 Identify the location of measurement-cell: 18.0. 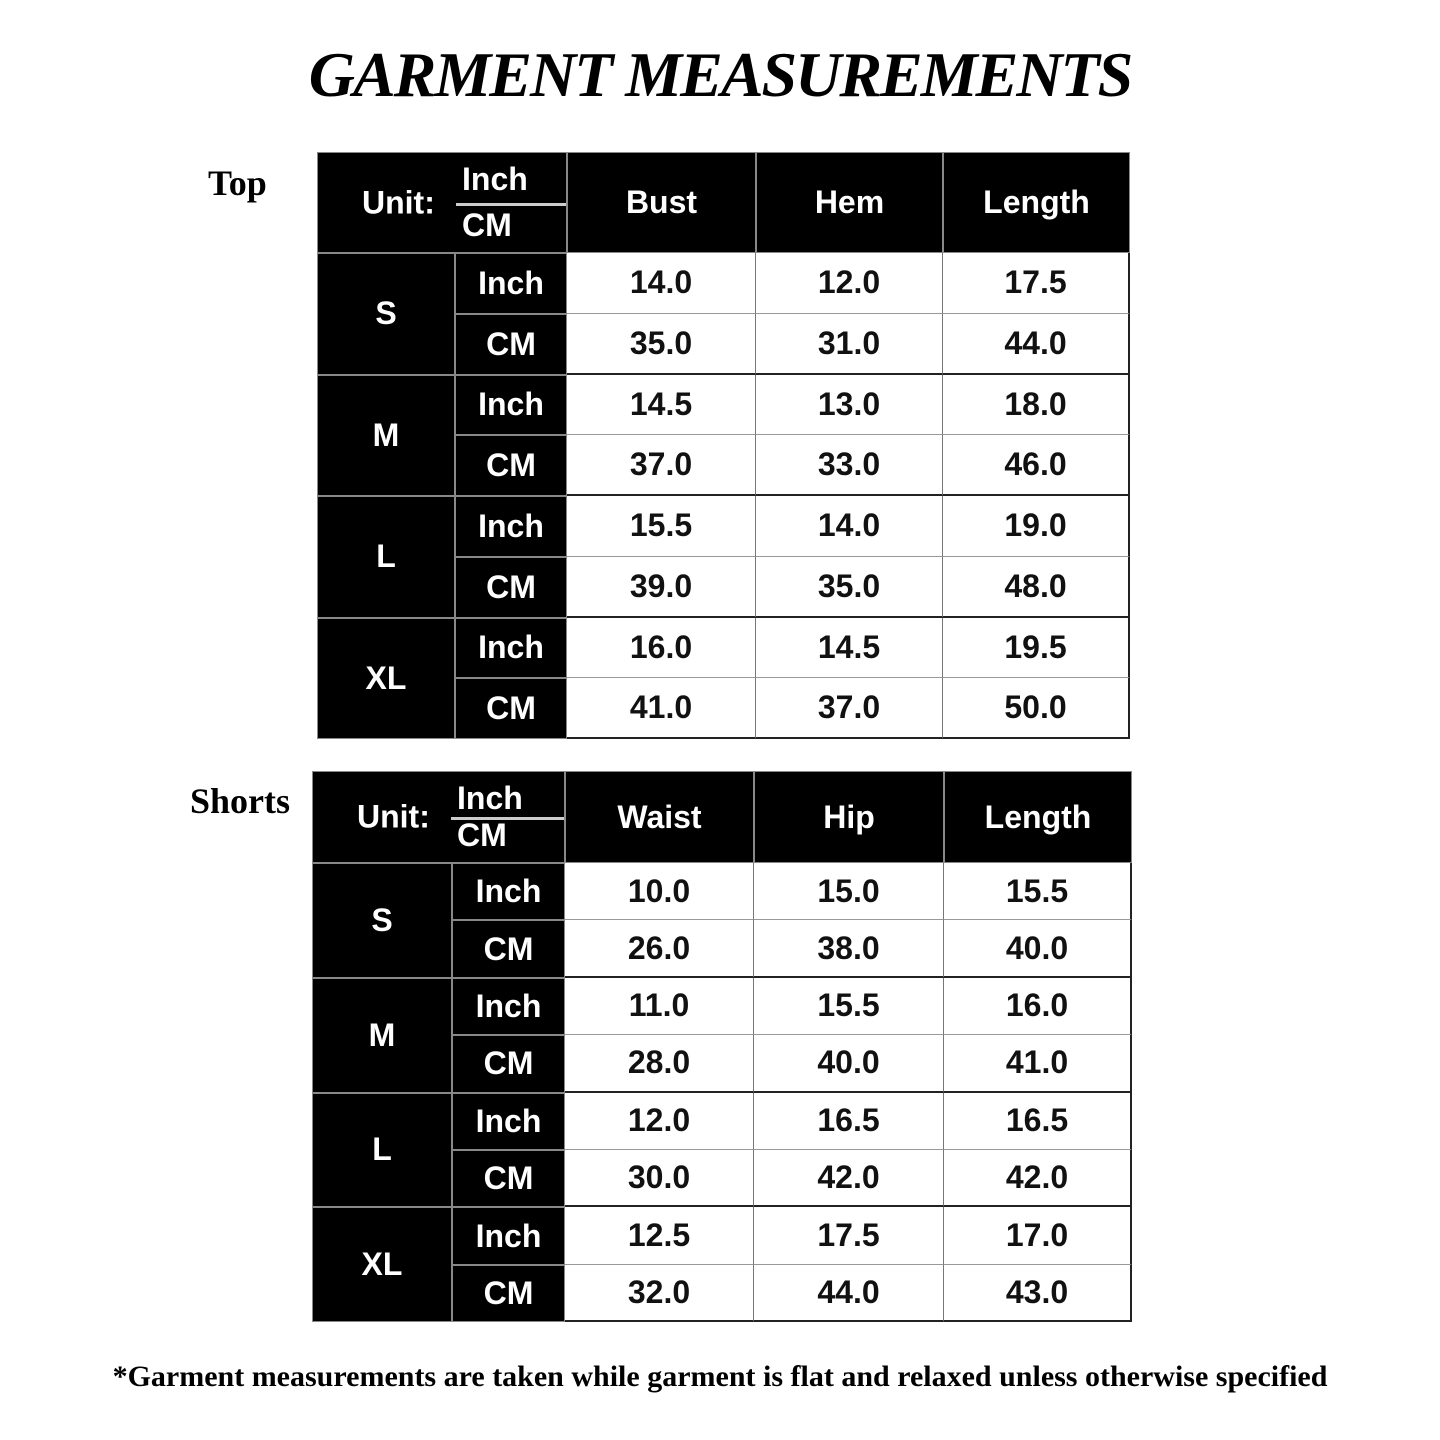
(1036, 405).